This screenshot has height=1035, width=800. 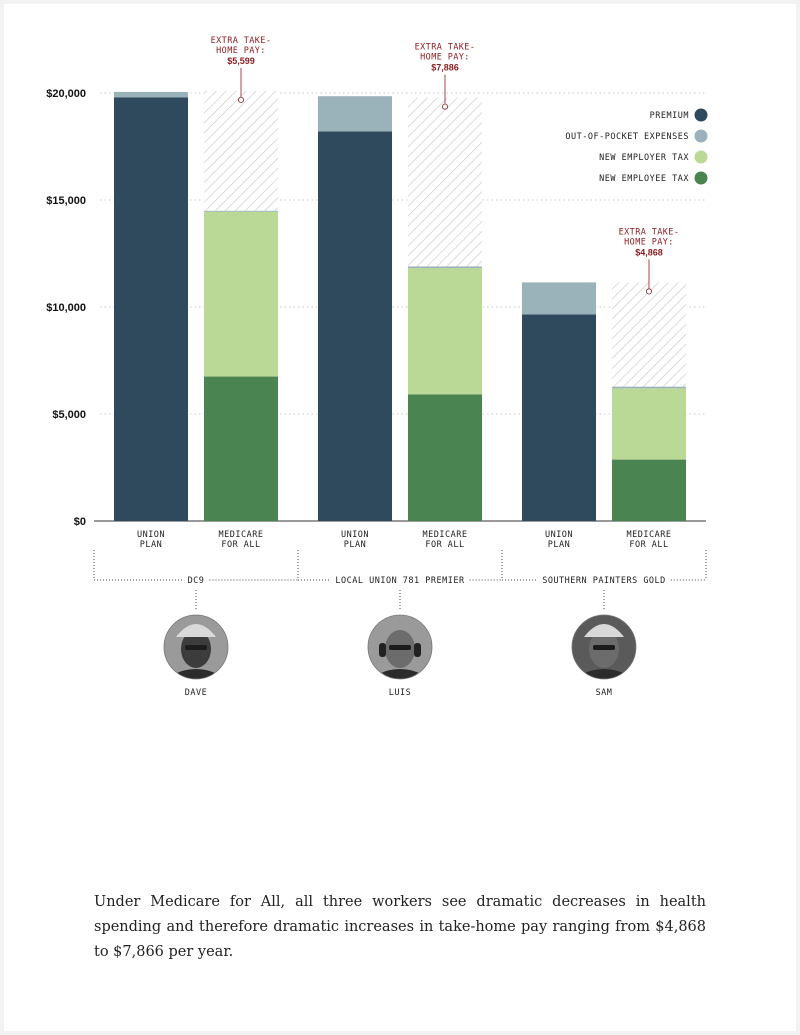 What do you see at coordinates (69, 415) in the screenshot?
I see `y-tick-label: $5,000` at bounding box center [69, 415].